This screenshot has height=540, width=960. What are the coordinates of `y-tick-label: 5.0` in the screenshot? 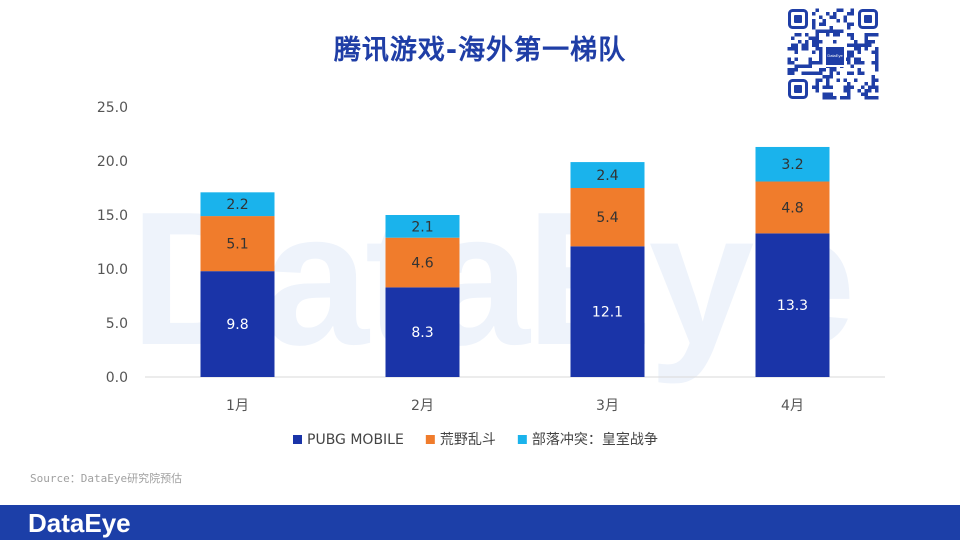 It's located at (117, 324).